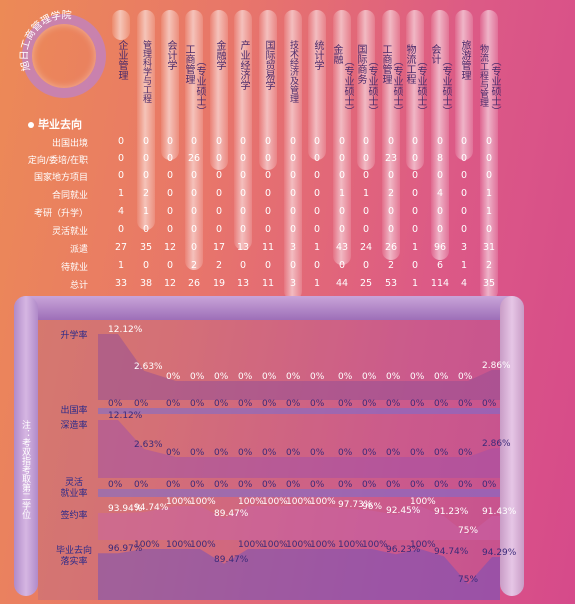  What do you see at coordinates (231, 514) in the screenshot?
I see `rate-value-qianyue: 89.47%` at bounding box center [231, 514].